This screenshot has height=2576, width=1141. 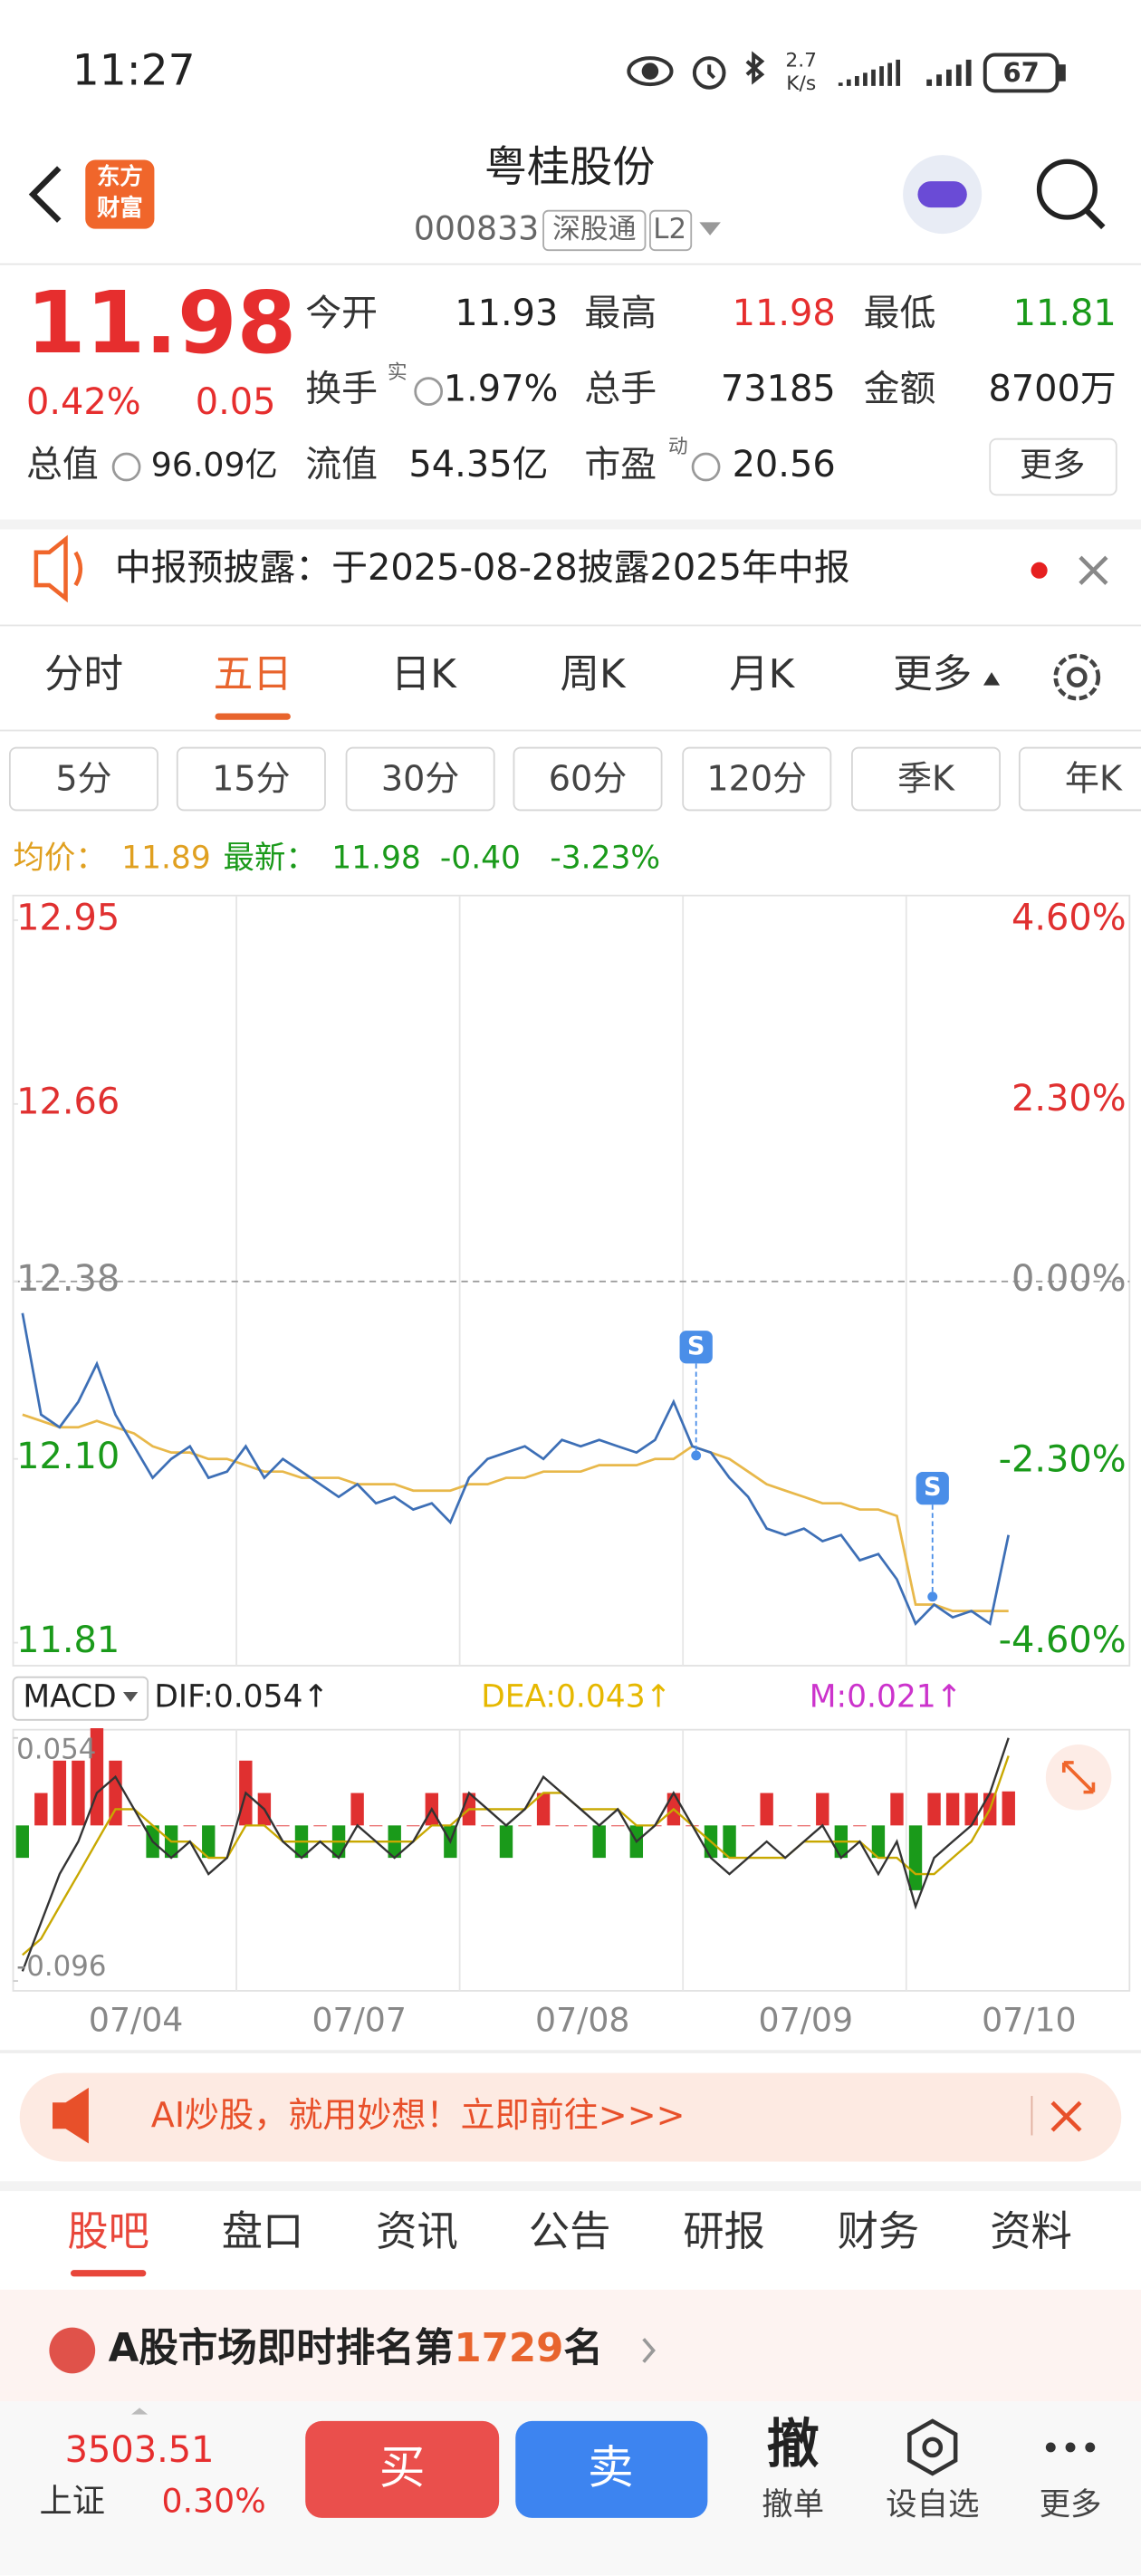 What do you see at coordinates (1066, 2116) in the screenshot?
I see `banner-close` at bounding box center [1066, 2116].